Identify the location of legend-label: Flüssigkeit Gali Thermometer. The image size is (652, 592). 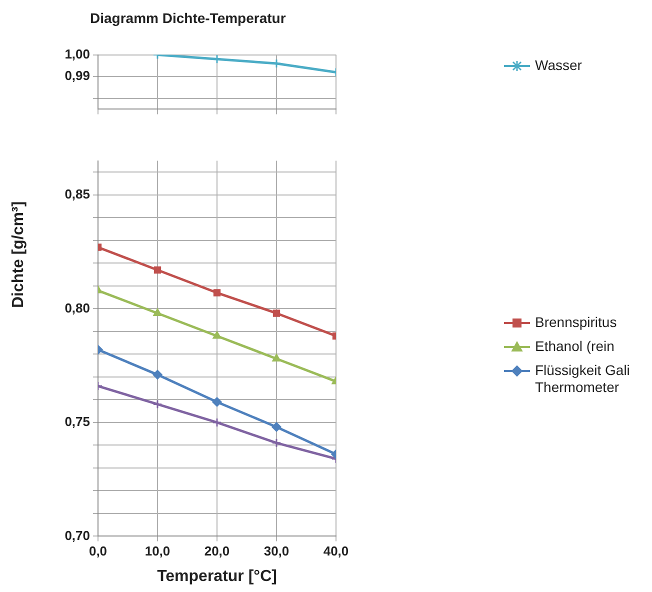
(583, 379).